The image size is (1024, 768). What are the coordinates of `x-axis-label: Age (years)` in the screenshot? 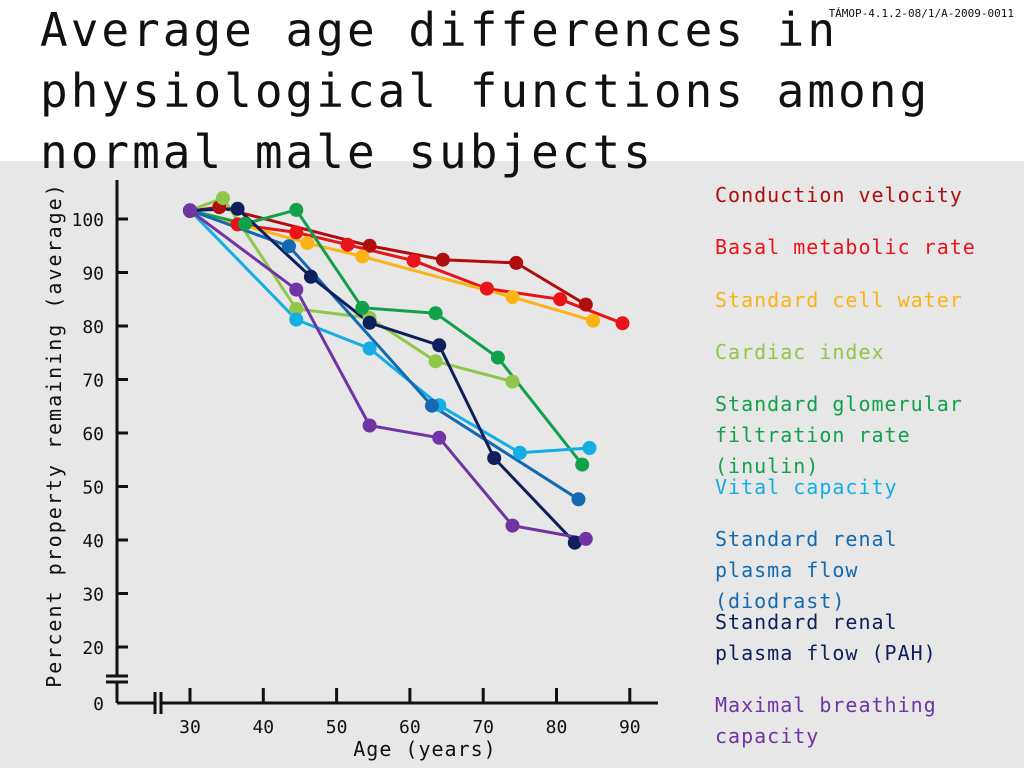 It's located at (424, 749).